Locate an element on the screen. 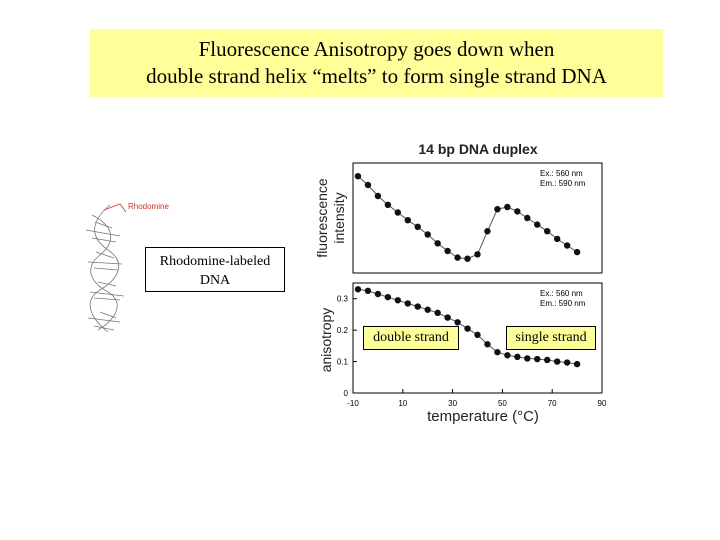 This screenshot has width=720, height=540. dye-label: Rhodomine is located at coordinates (148, 206).